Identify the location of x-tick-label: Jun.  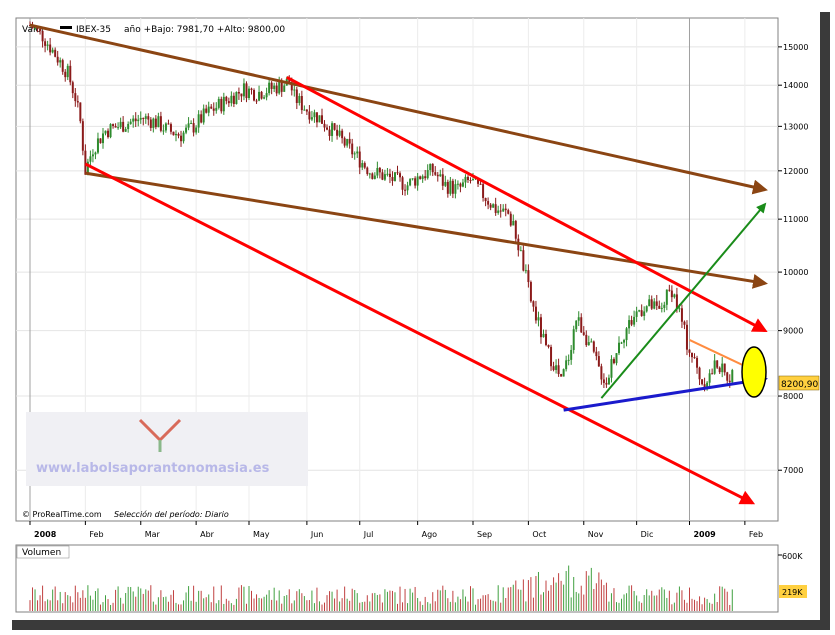
(317, 534).